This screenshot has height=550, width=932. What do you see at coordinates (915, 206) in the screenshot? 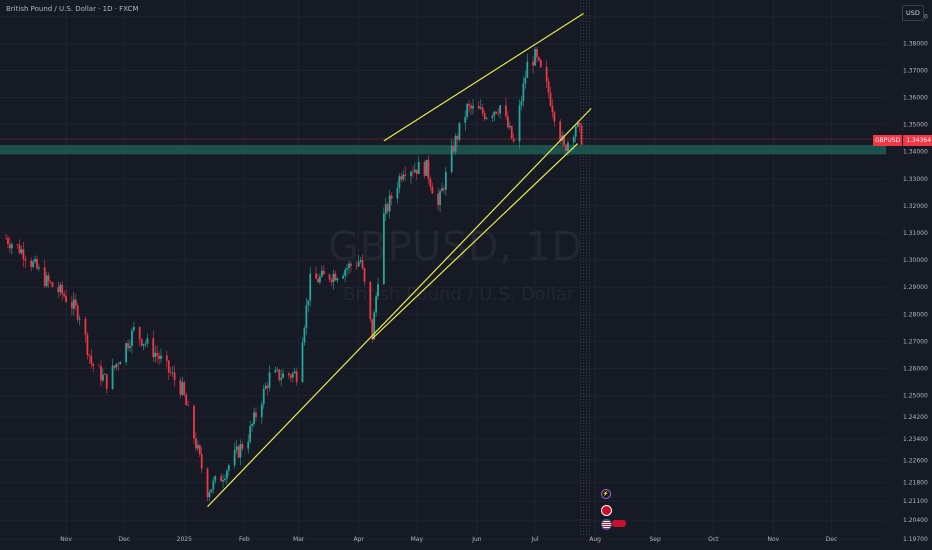
I see `y-tick-label: 1.32000` at bounding box center [915, 206].